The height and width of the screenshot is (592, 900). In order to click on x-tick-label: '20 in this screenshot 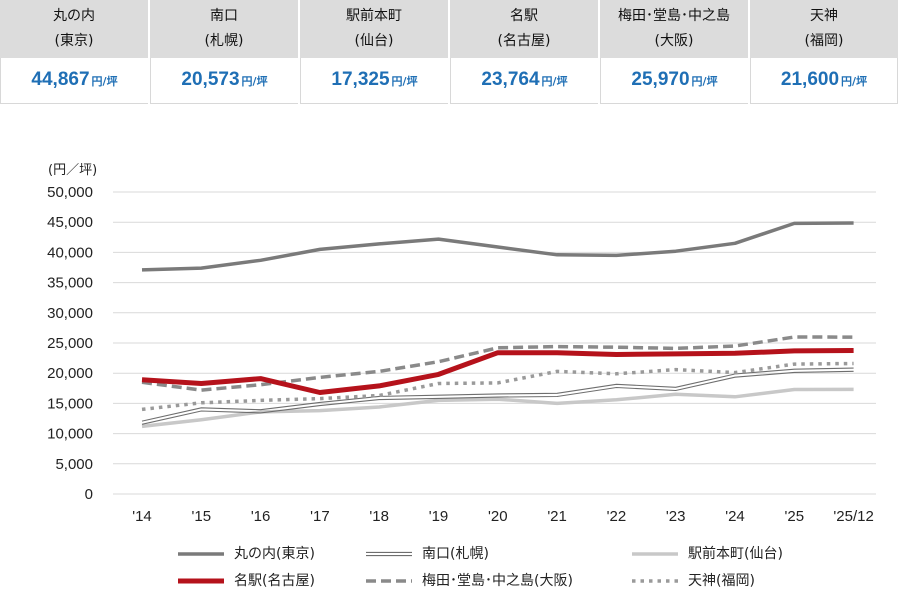, I will do `click(498, 516)`.